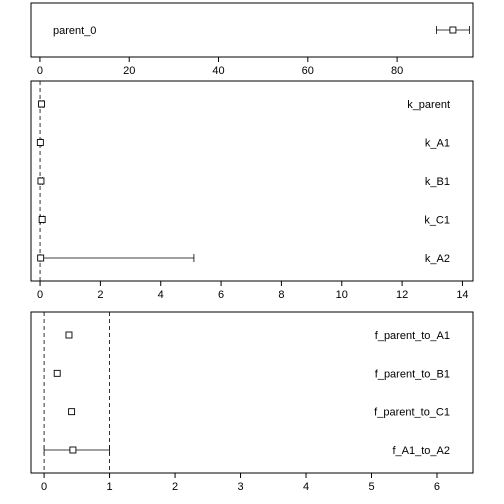 This screenshot has width=504, height=504. Describe the element at coordinates (251, 374) in the screenshot. I see `param-row-f_parent_to_B1: f_parent_to_B1` at that location.